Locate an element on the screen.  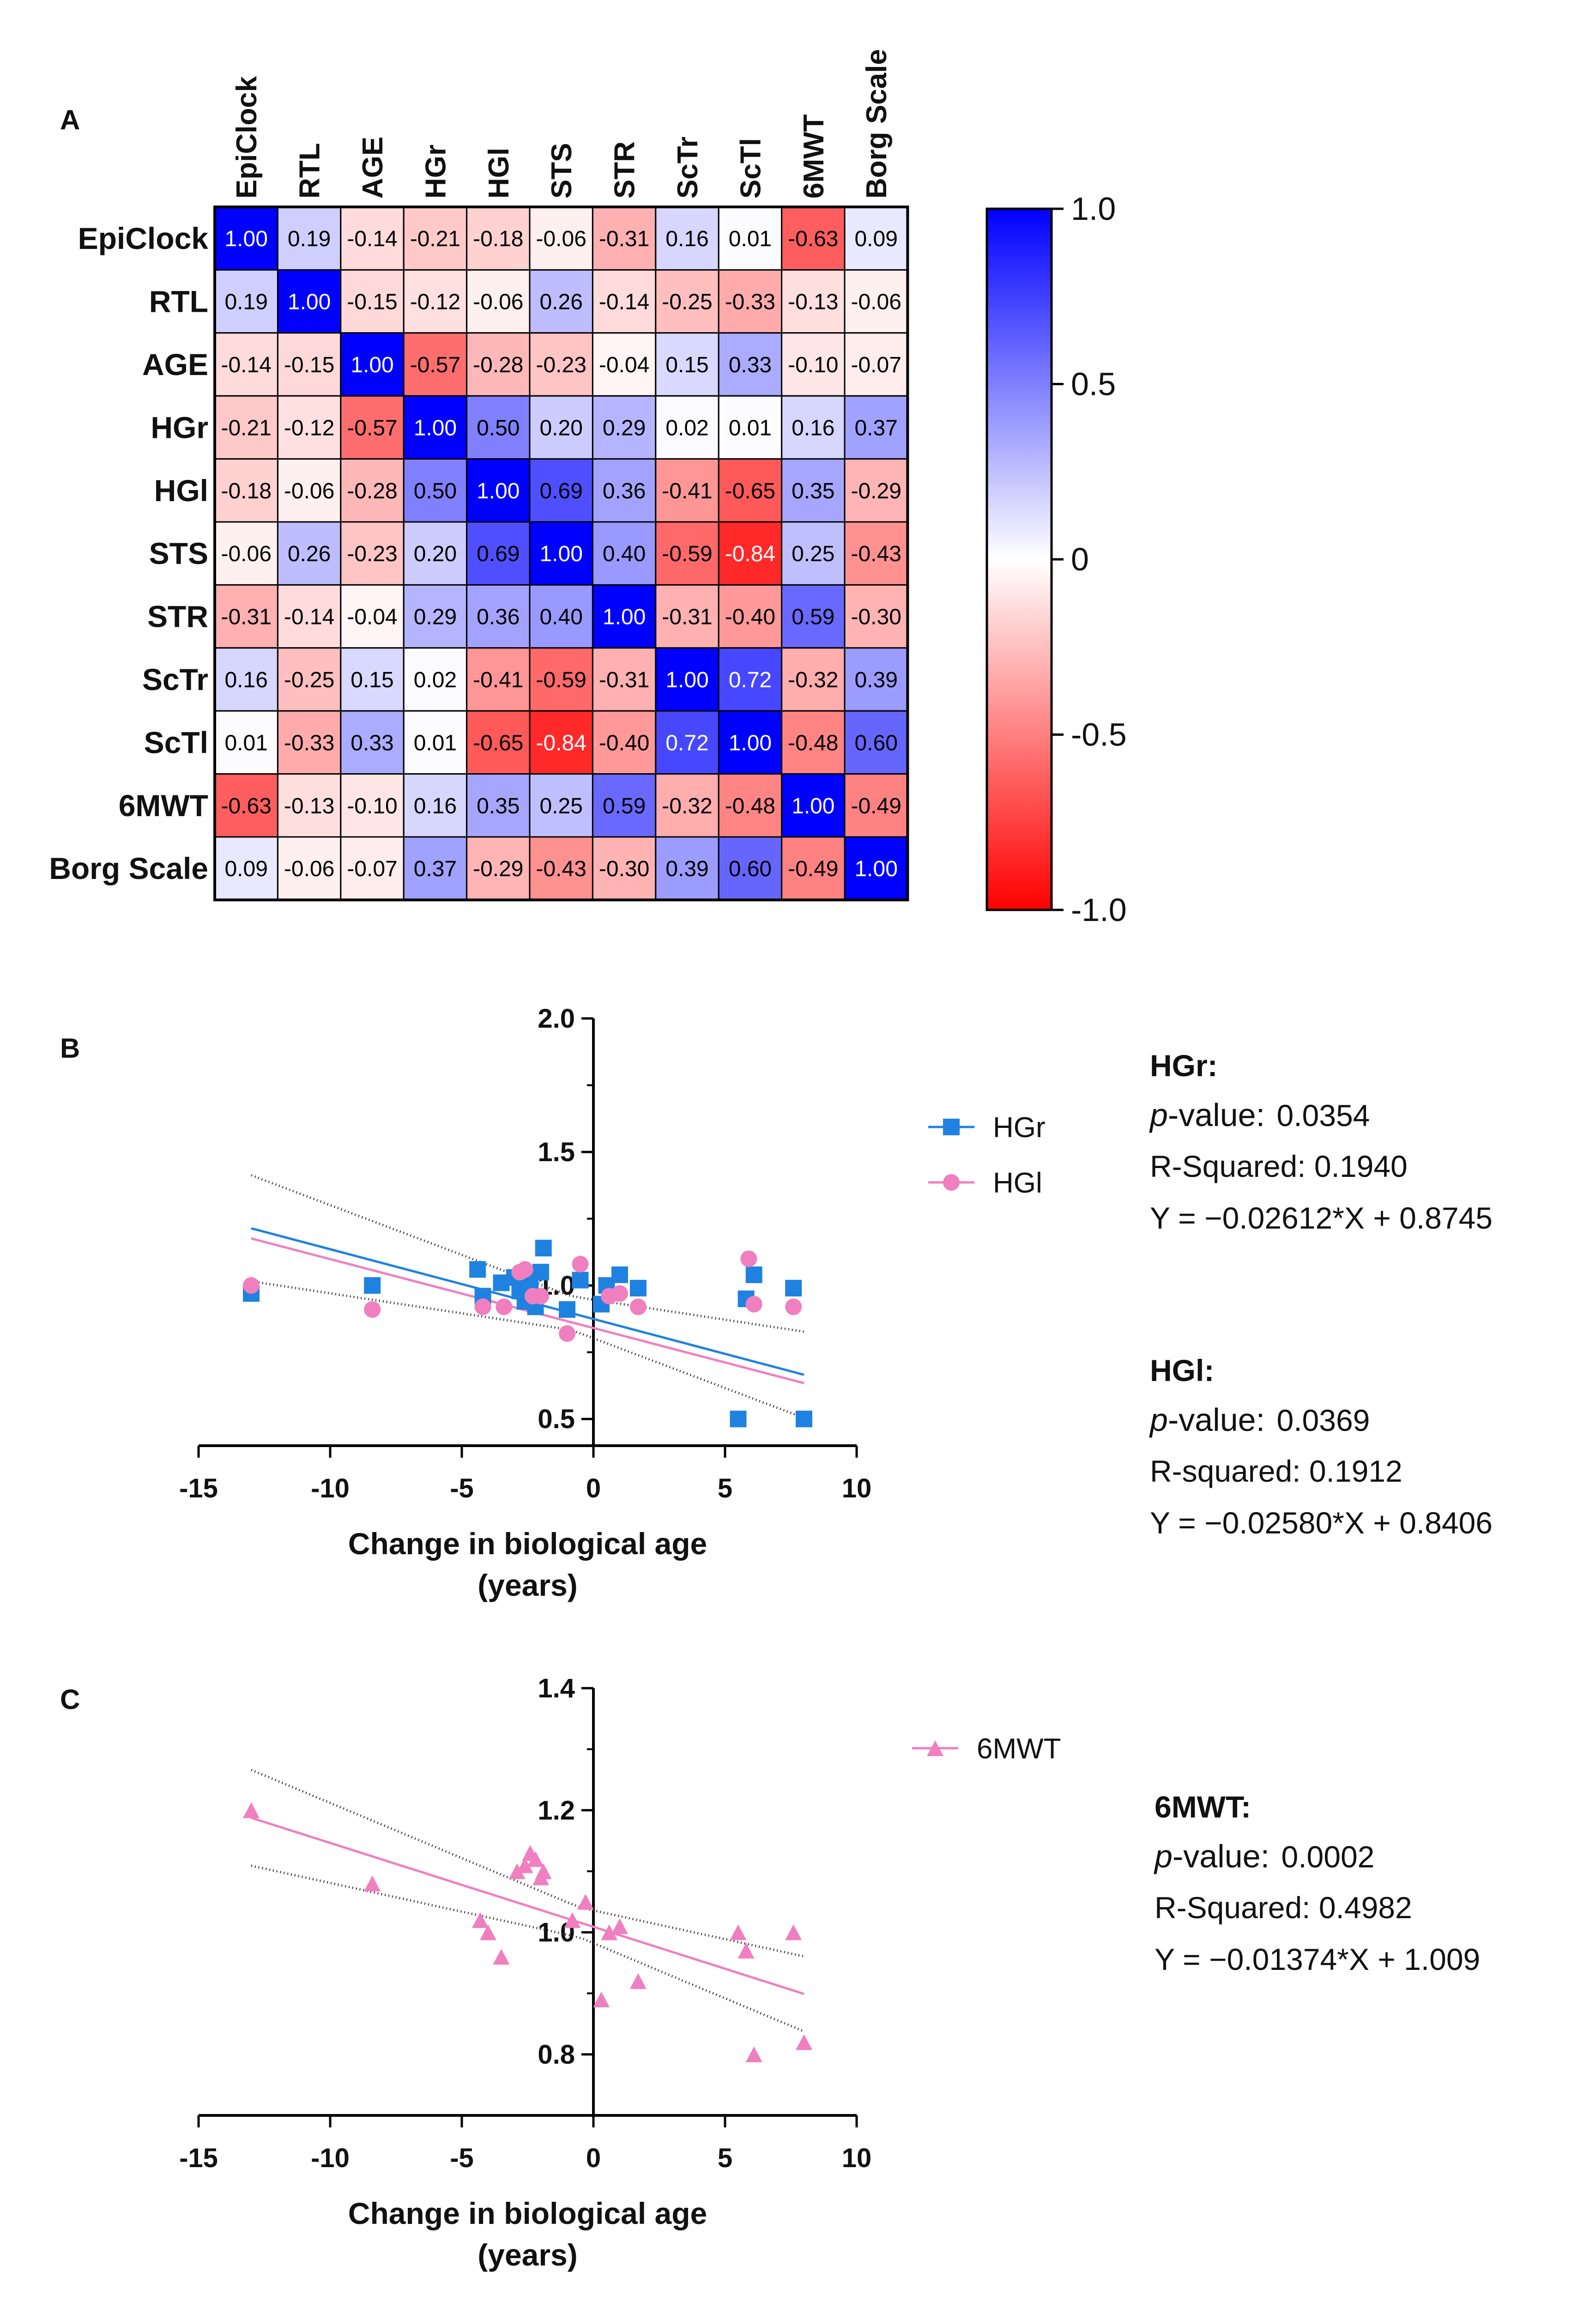
cell-value: -0.15 is located at coordinates (372, 302).